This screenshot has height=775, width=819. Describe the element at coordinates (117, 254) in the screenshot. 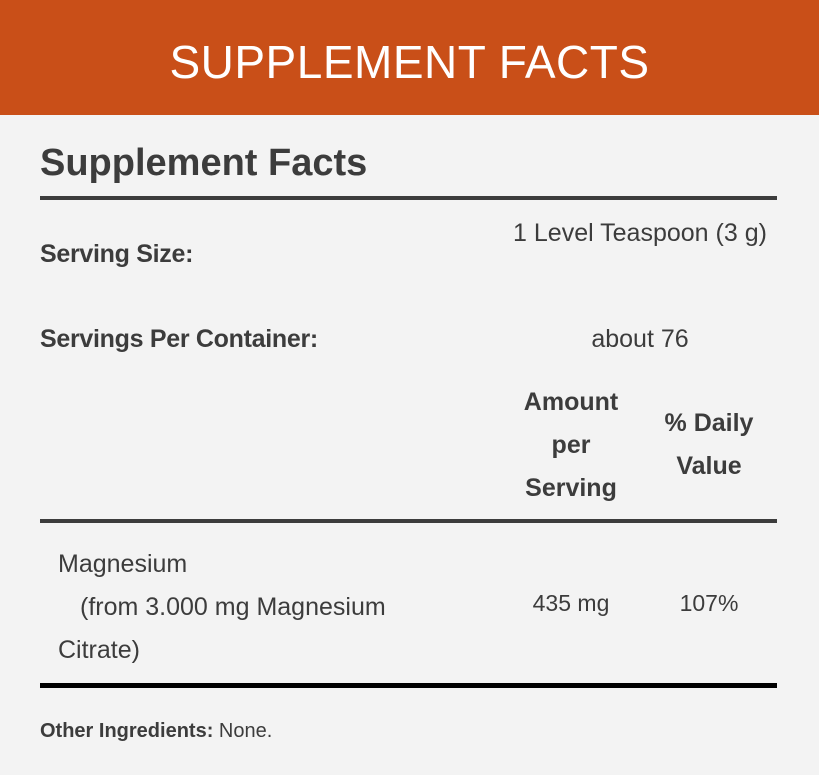

I see `serving-size-label: Serving Size:` at that location.